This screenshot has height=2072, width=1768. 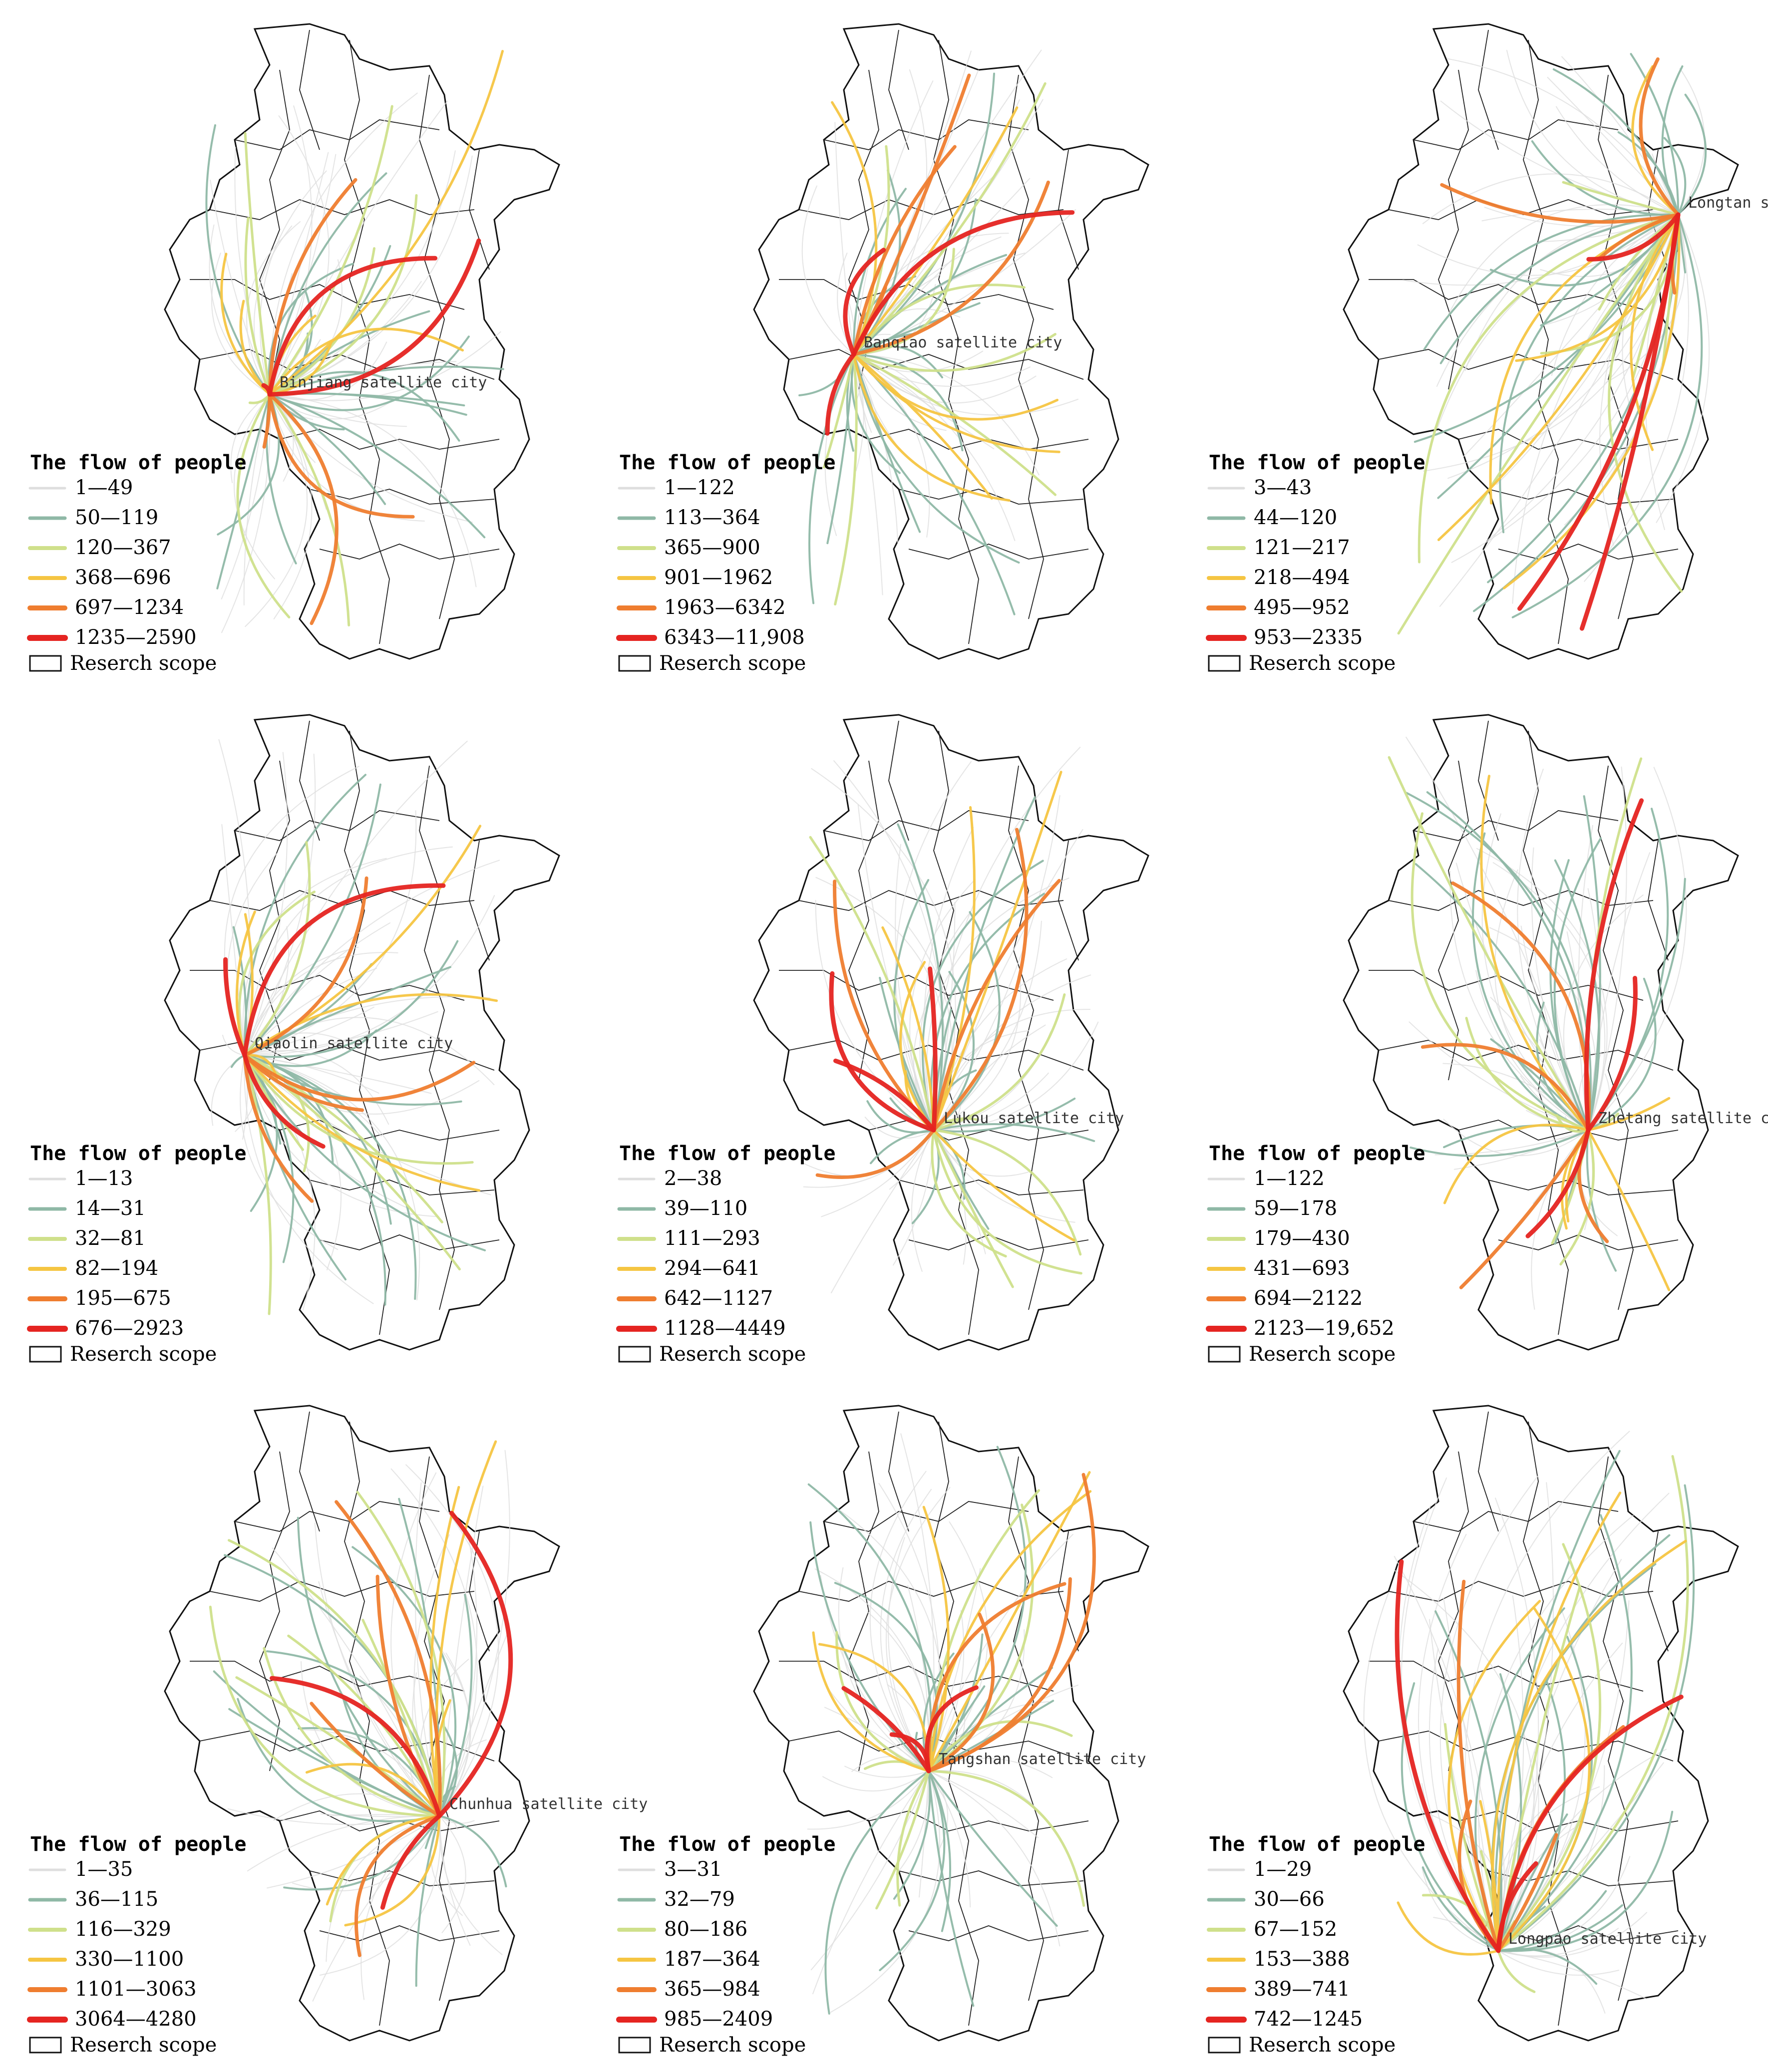 I want to click on legend-label-class-5: 495—952, so click(x=1302, y=608).